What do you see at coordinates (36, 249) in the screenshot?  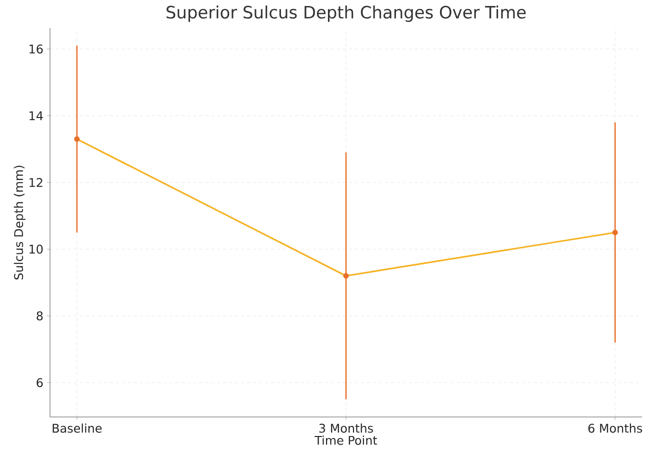 I see `y-tick-label: 10` at bounding box center [36, 249].